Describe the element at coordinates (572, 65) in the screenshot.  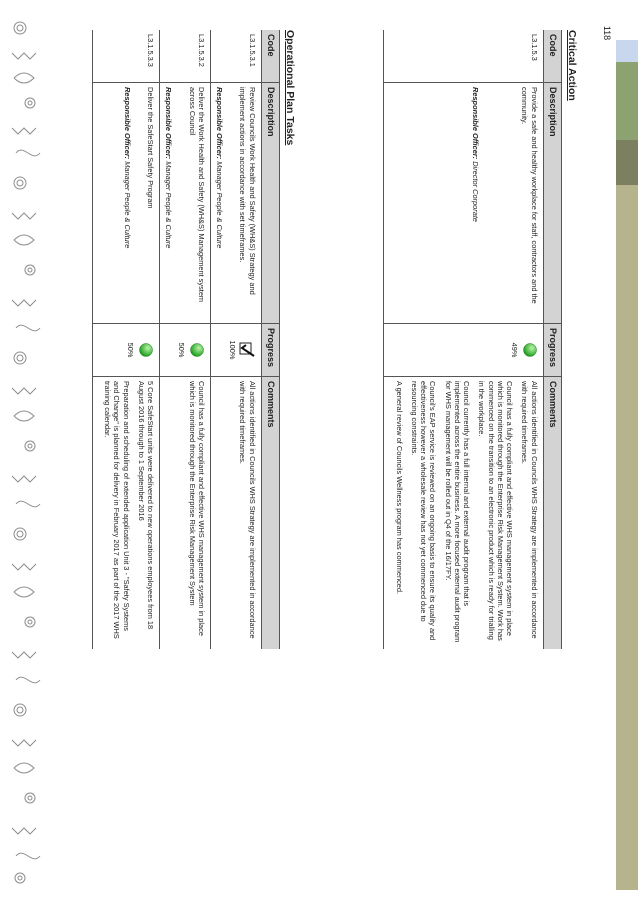
I see `critical-action-title: Critical Action` at that location.